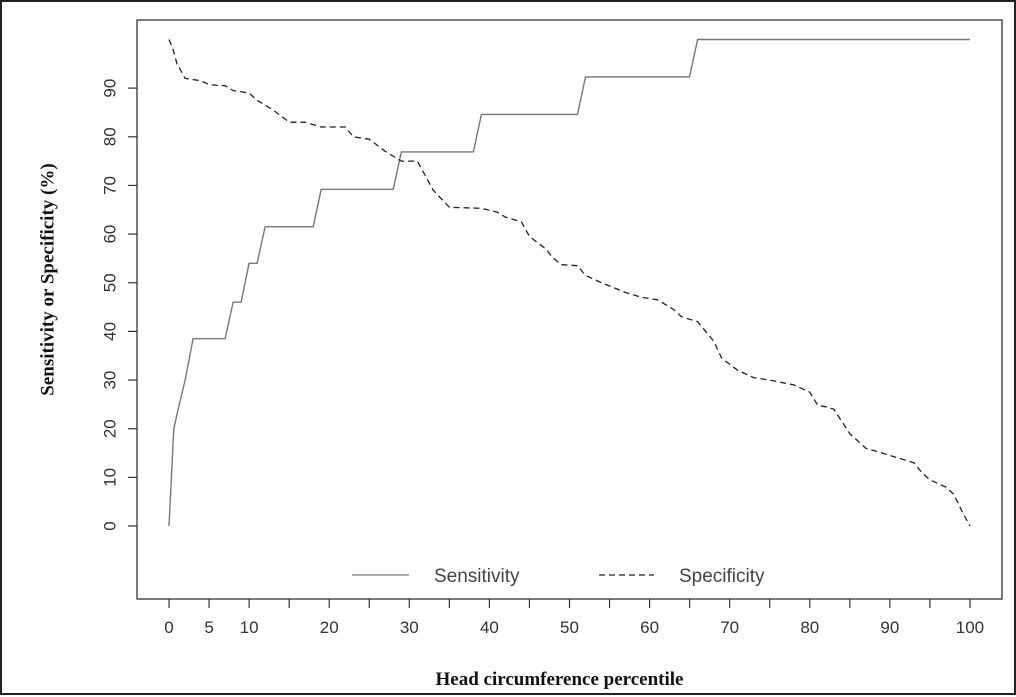  Describe the element at coordinates (110, 428) in the screenshot. I see `y-tick-label: 20` at that location.